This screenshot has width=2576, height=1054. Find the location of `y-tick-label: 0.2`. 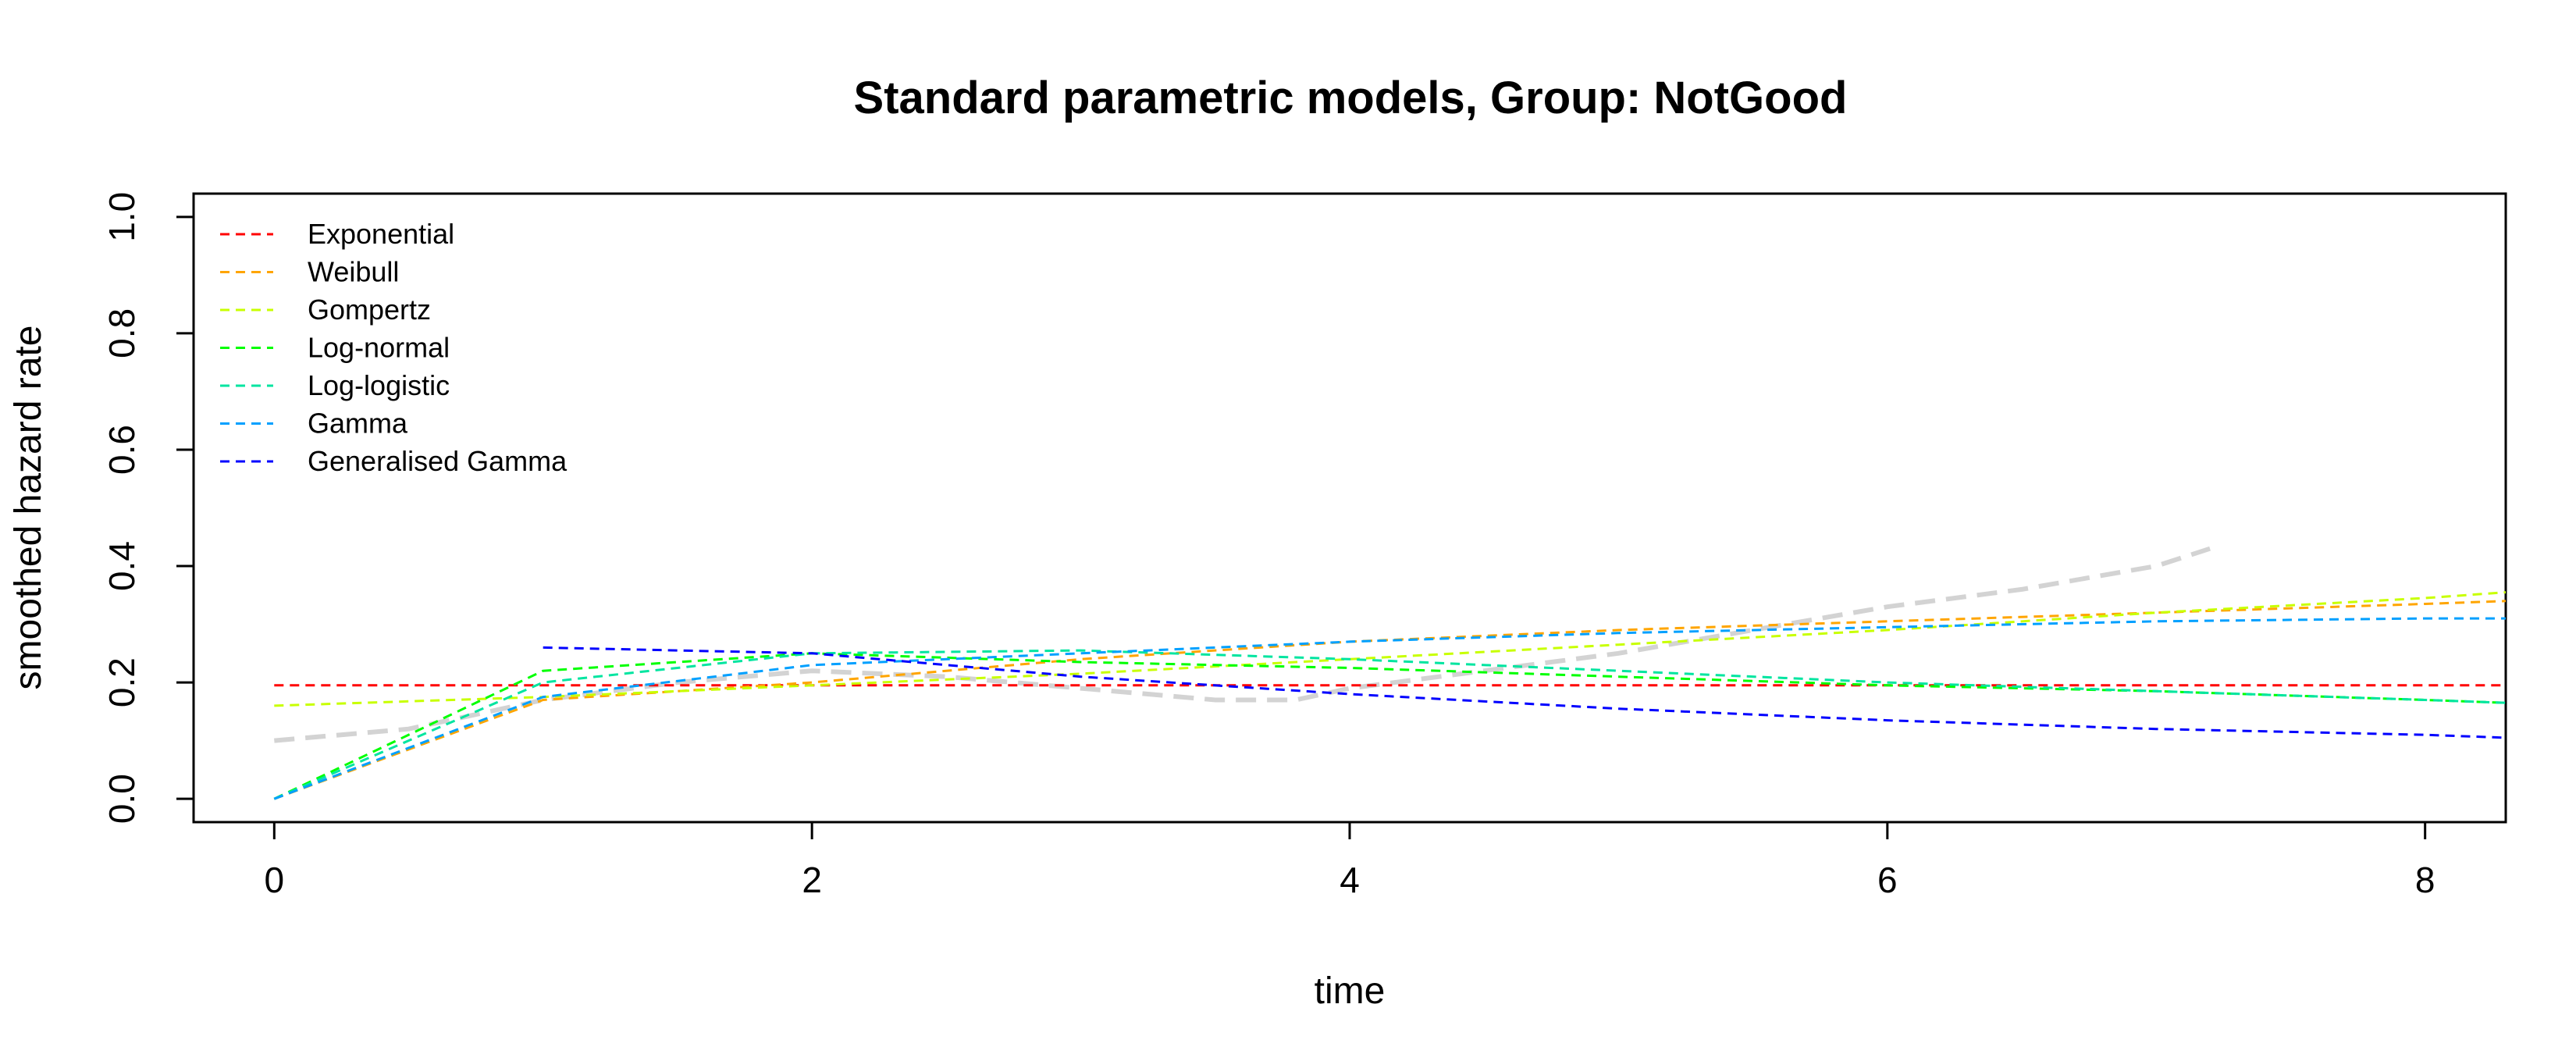

y-tick-label: 0.2 is located at coordinates (121, 682).